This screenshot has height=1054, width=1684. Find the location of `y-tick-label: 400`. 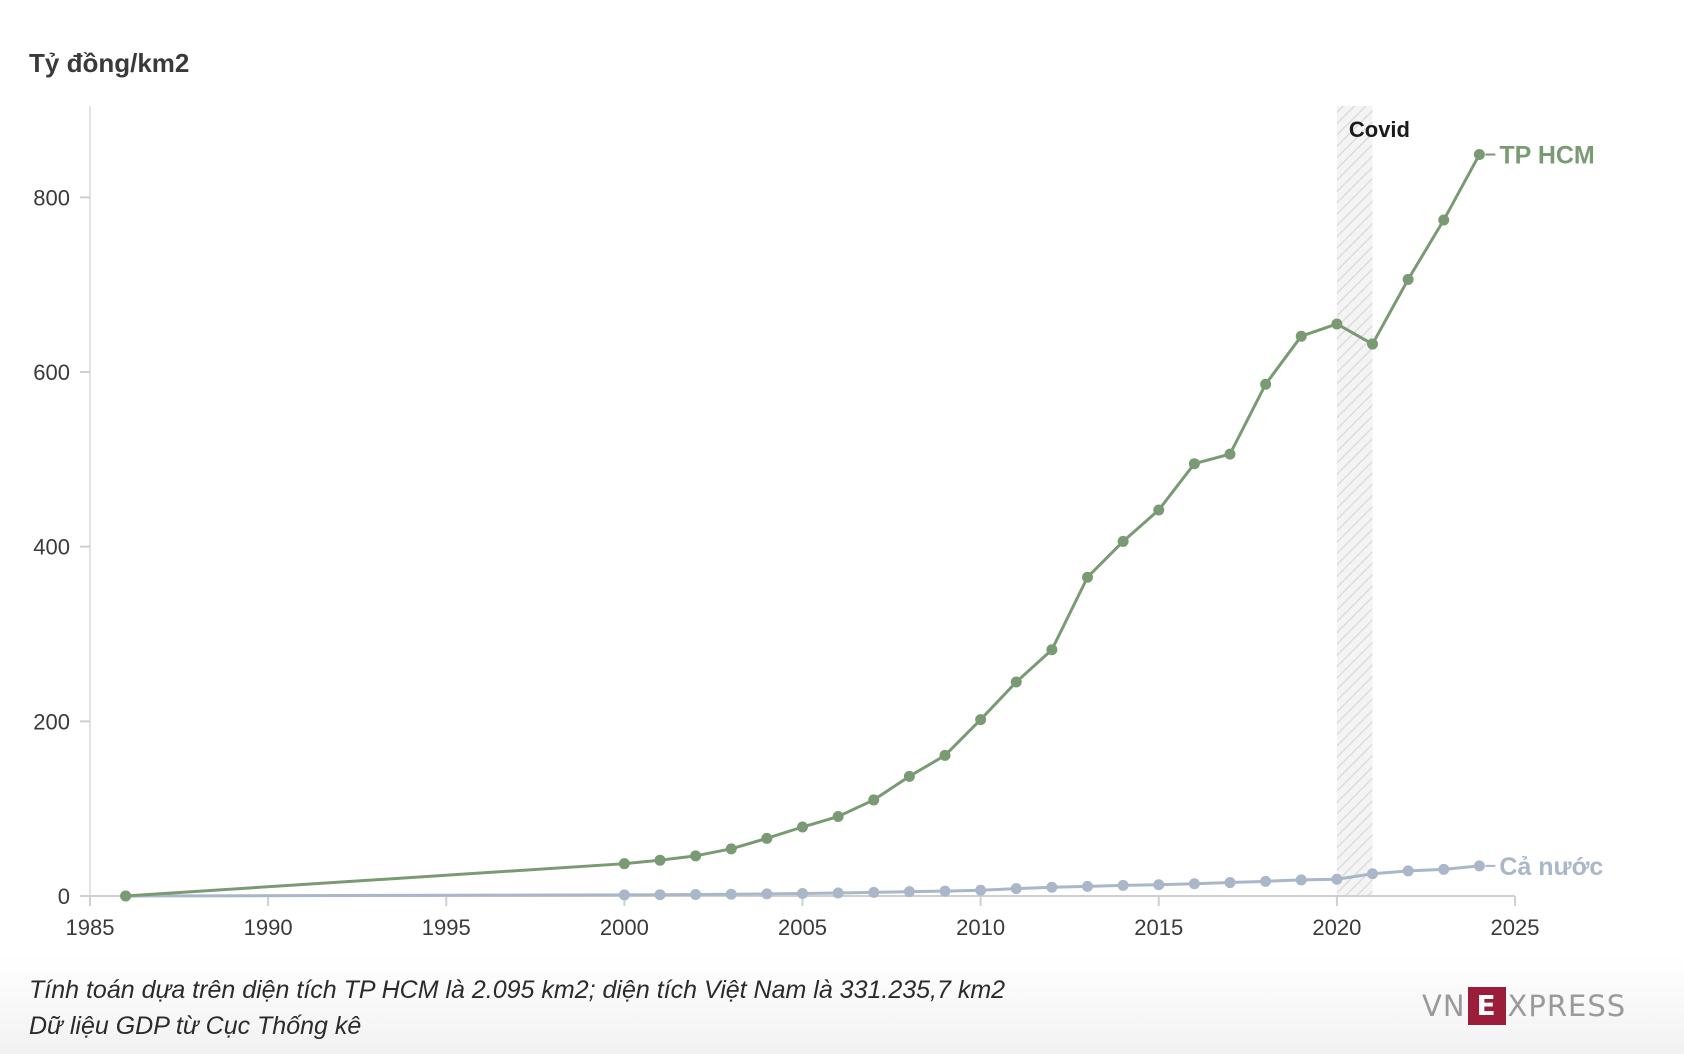

y-tick-label: 400 is located at coordinates (51, 547).